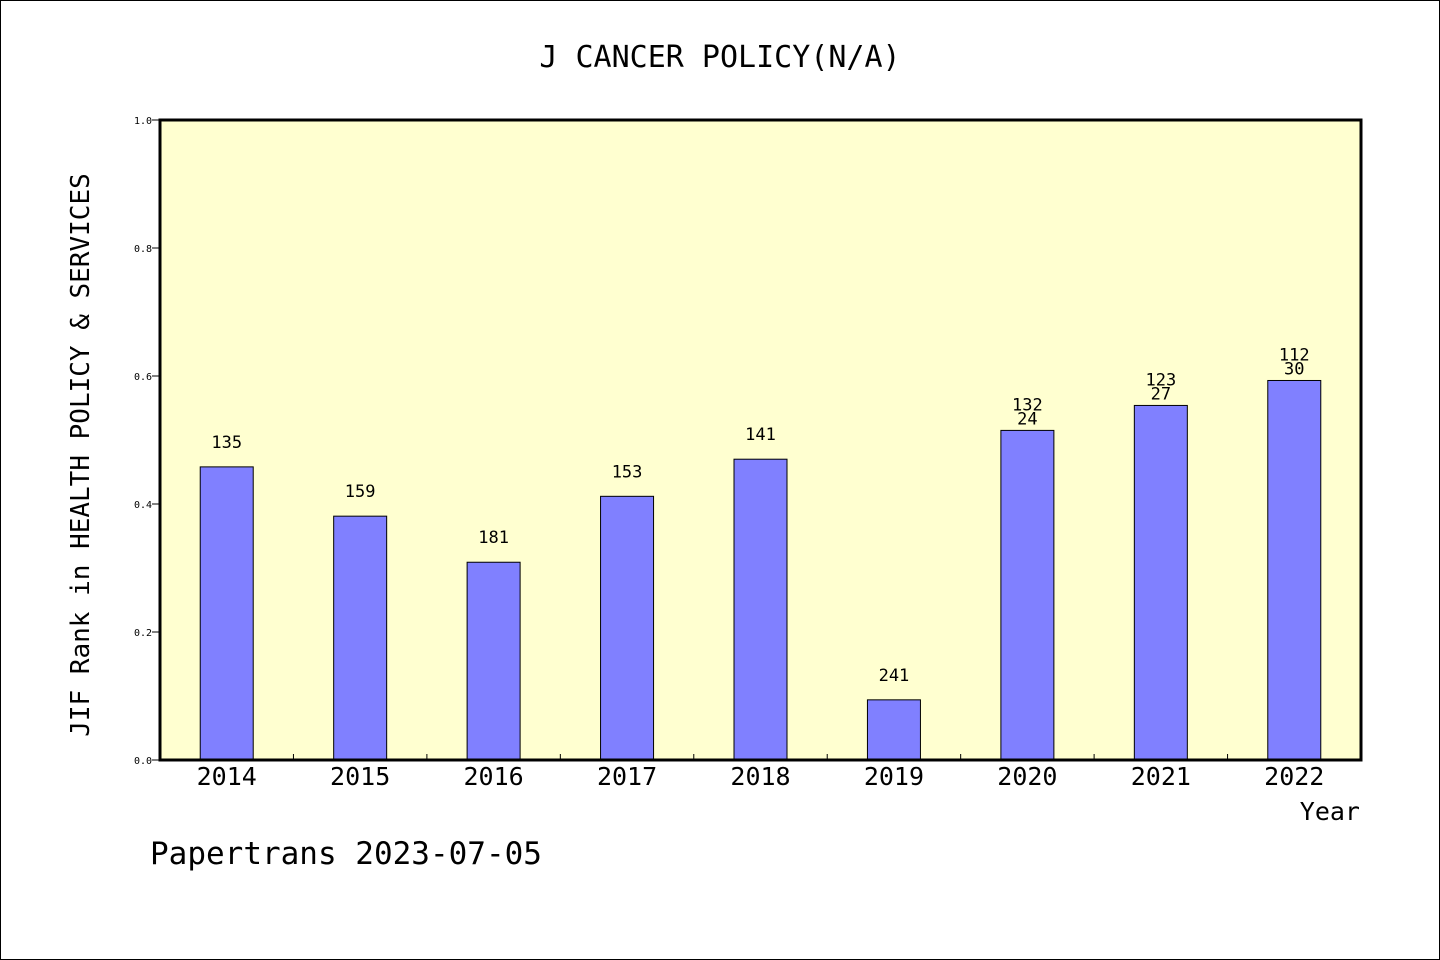 This screenshot has height=960, width=1440. What do you see at coordinates (143, 633) in the screenshot?
I see `y-tick-label: 0.2` at bounding box center [143, 633].